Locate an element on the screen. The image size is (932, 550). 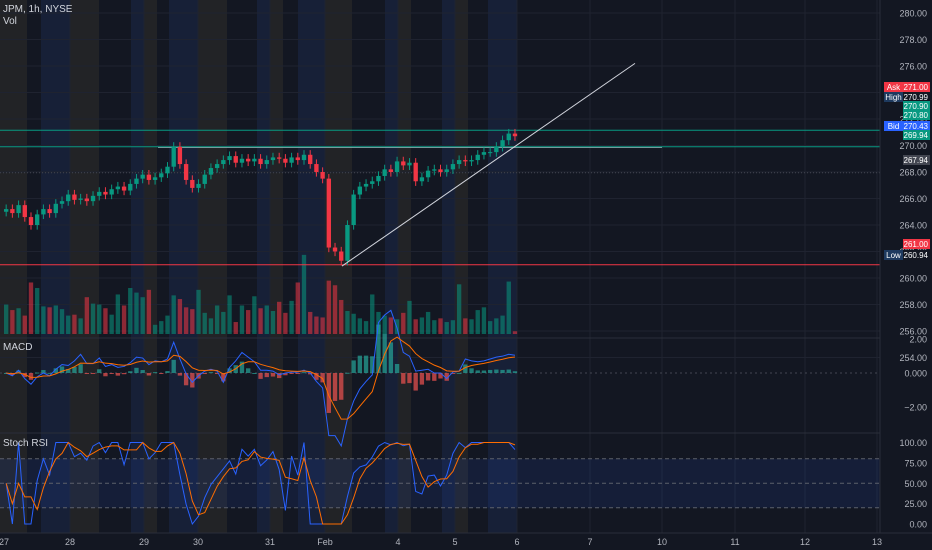
badge-value: 270.43 is located at coordinates (916, 126).